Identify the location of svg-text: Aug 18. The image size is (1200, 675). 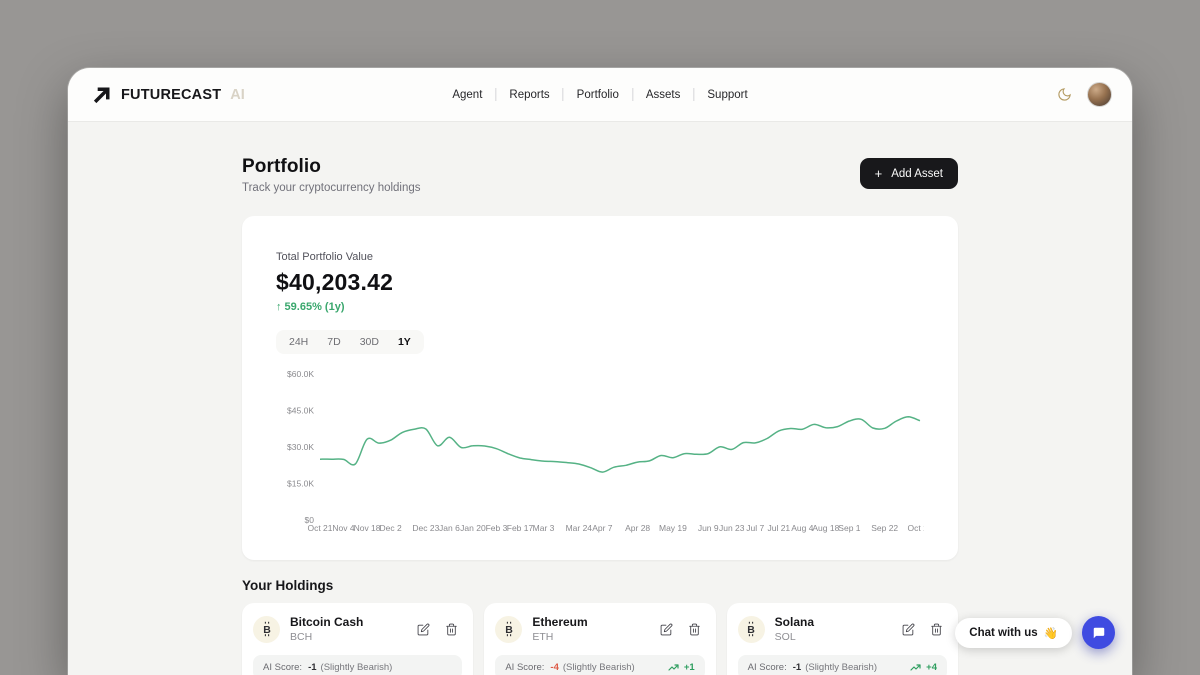
(825, 528).